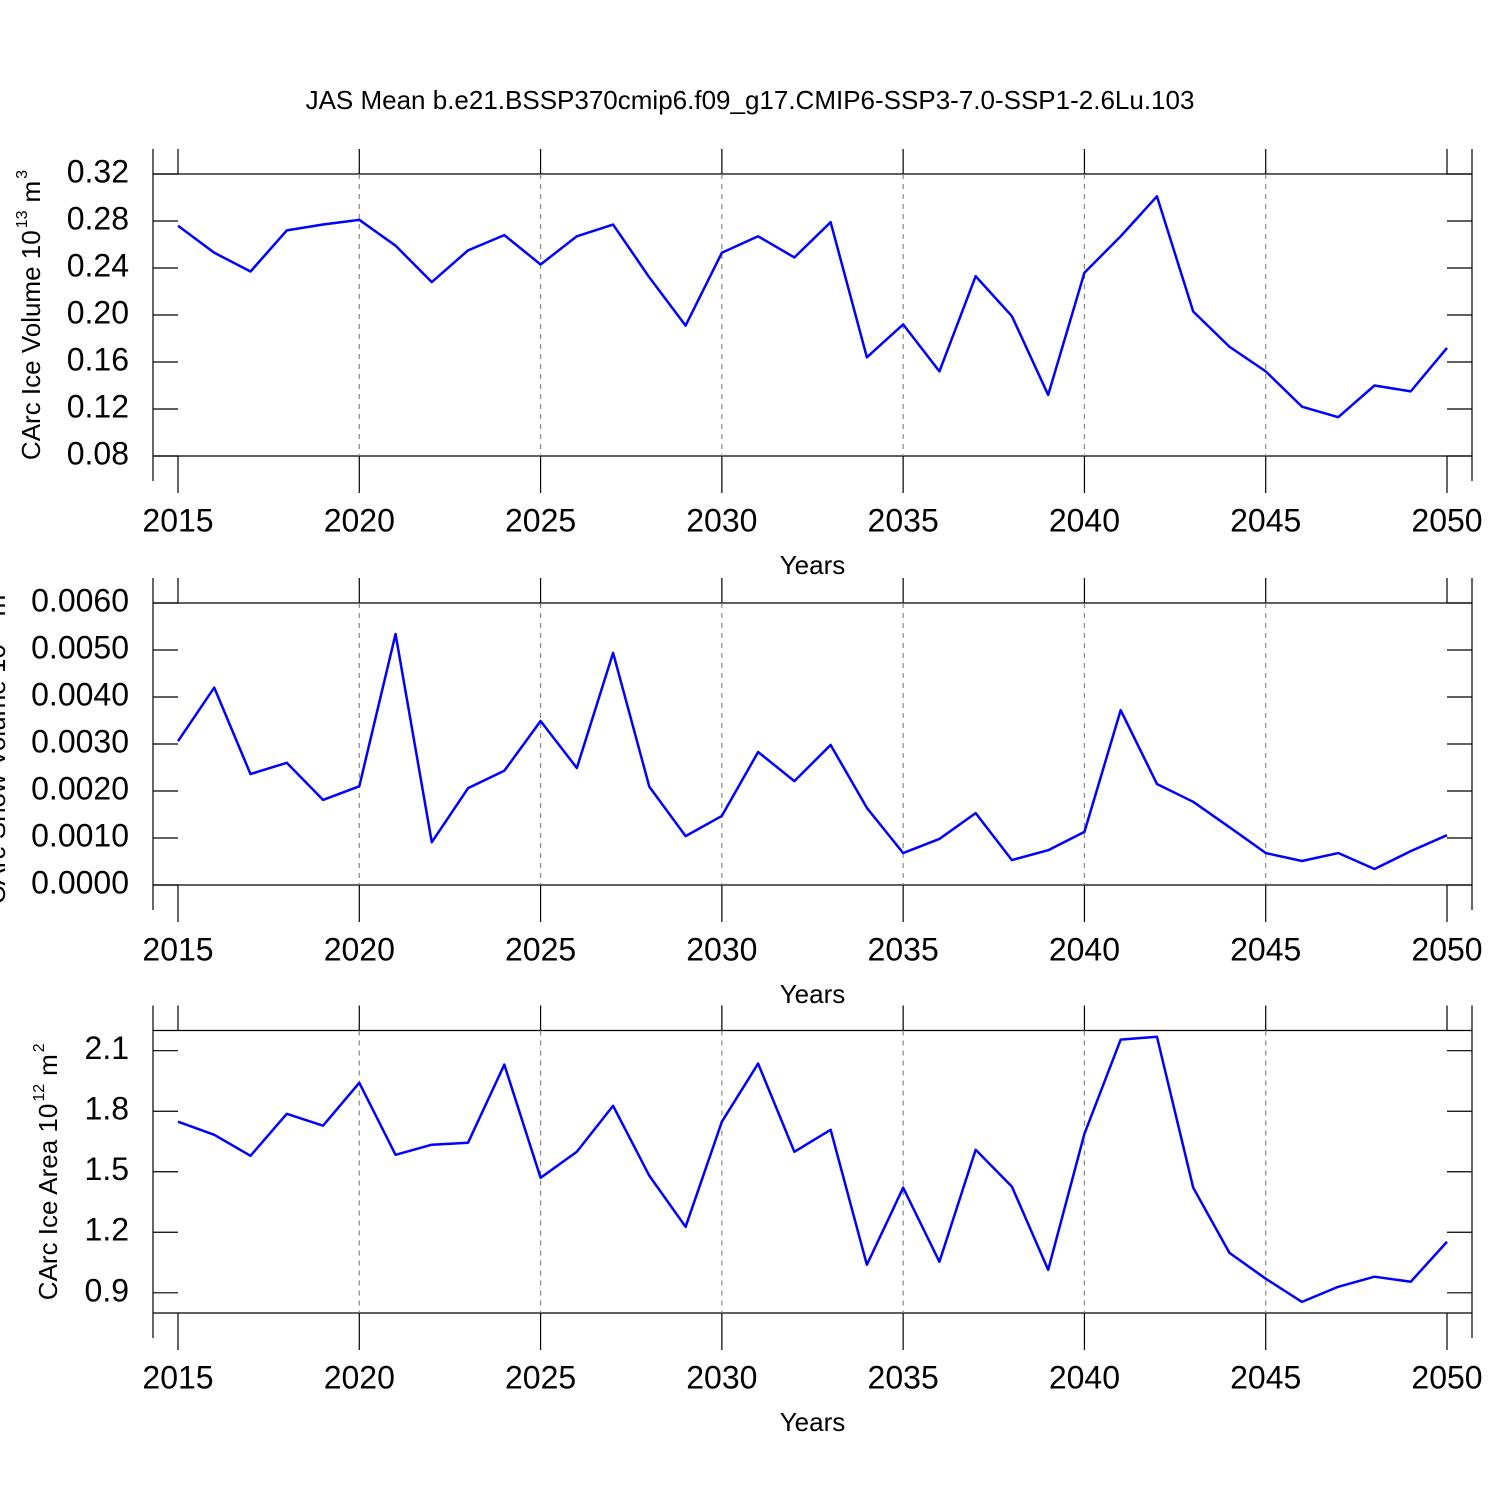 Image resolution: width=1500 pixels, height=1500 pixels. What do you see at coordinates (98, 453) in the screenshot?
I see `y-tick-label: 0.08` at bounding box center [98, 453].